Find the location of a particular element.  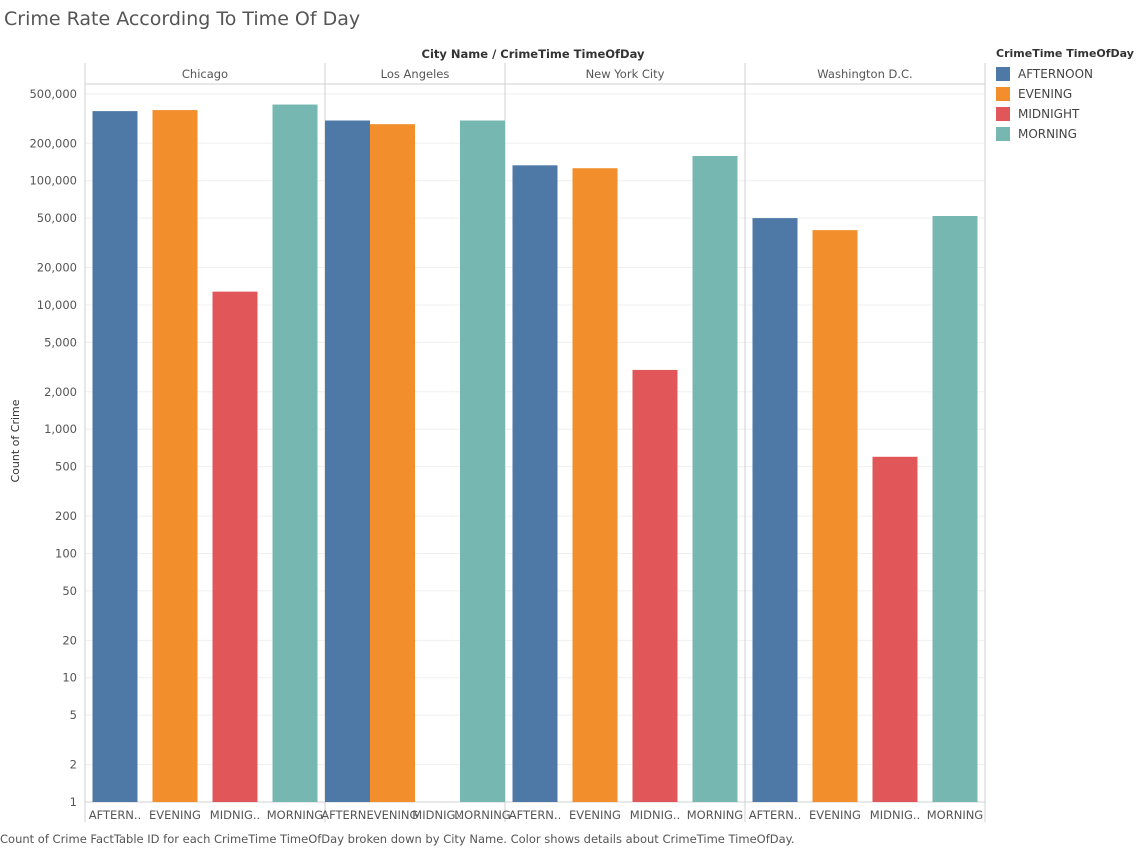

y-tick-label: 100 is located at coordinates (66, 553).